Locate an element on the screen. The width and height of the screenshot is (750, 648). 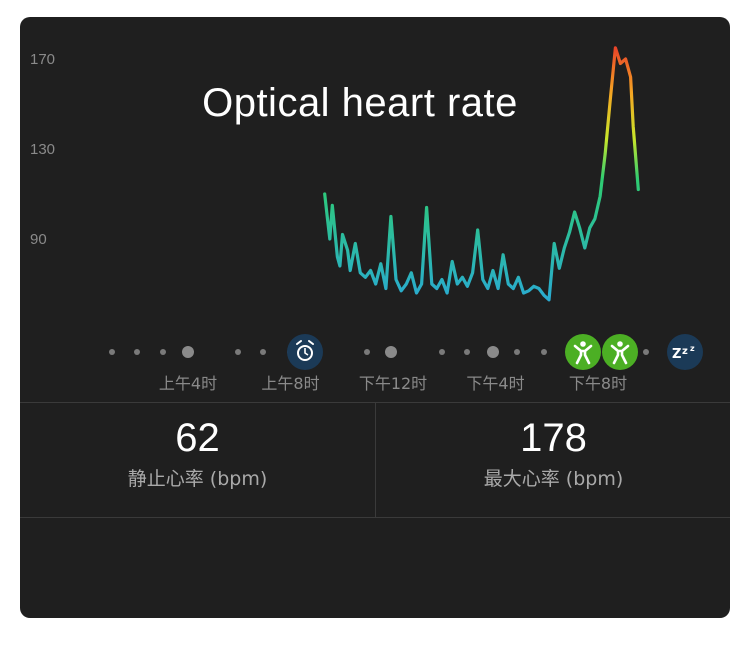
max-heart-rate-stat: 178 最大心率 (bpm) is located at coordinates (553, 460).